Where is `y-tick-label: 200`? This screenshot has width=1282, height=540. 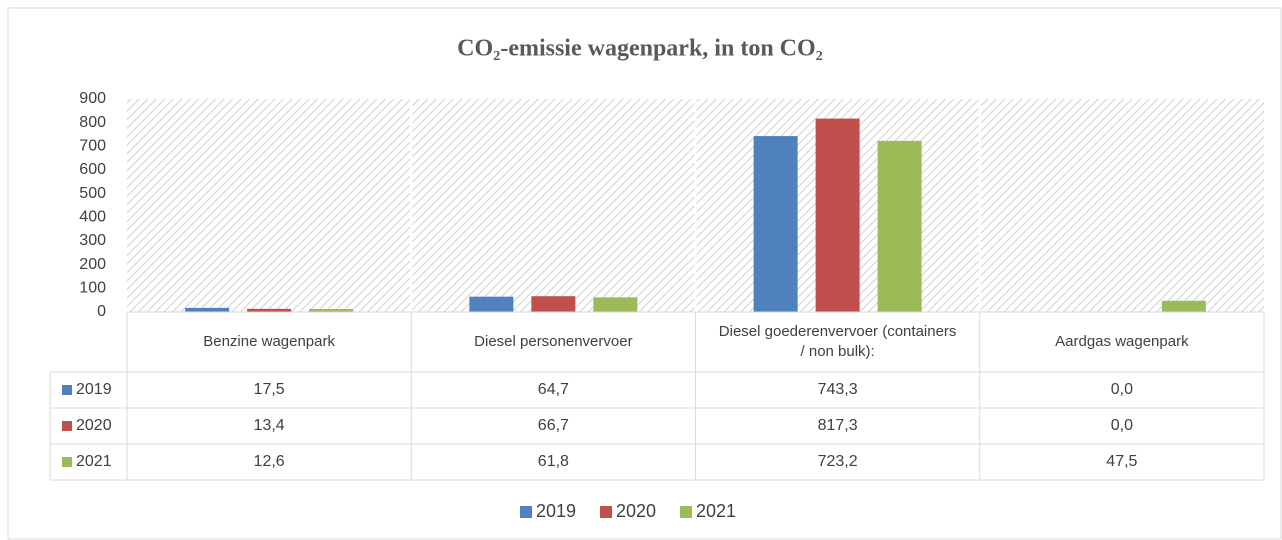
y-tick-label: 200 is located at coordinates (92, 264).